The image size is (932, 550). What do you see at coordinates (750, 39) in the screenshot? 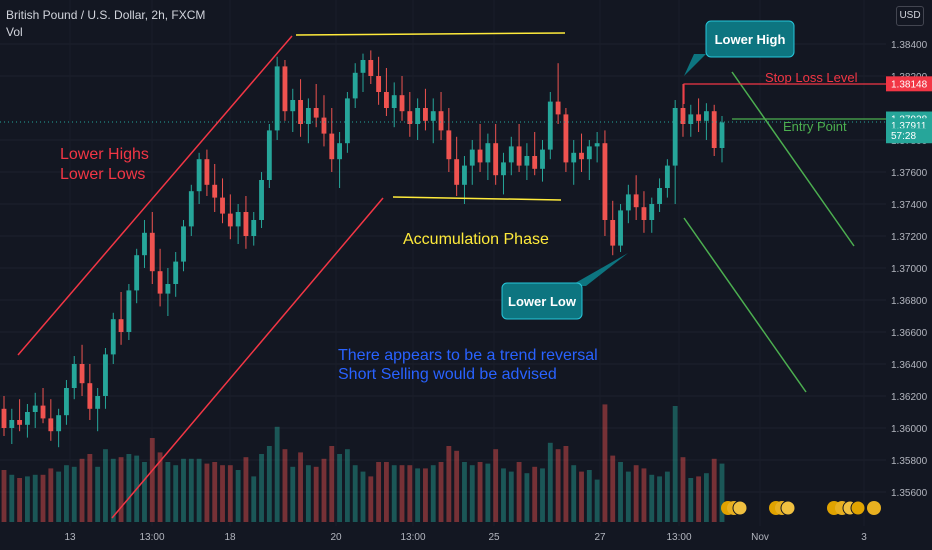
I see `svg-text: Lower High` at bounding box center [750, 39].